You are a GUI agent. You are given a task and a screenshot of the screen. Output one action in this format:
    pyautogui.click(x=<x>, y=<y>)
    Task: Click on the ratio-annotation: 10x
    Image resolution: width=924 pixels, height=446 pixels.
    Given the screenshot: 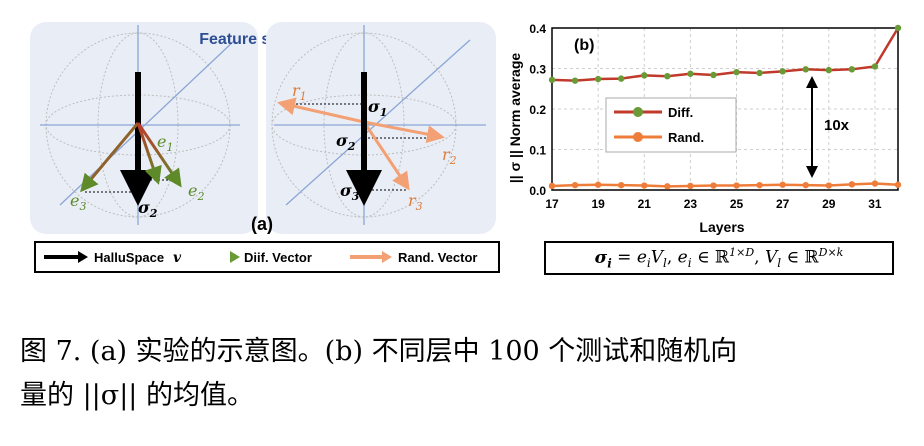 What is the action you would take?
    pyautogui.click(x=828, y=127)
    